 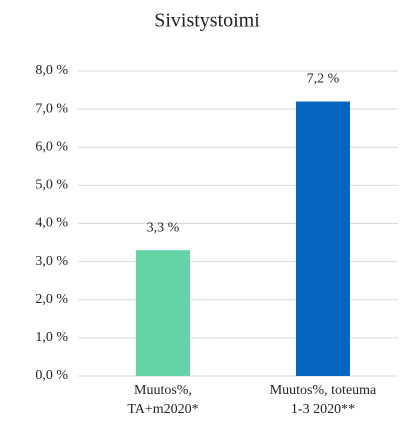 What do you see at coordinates (51, 108) in the screenshot?
I see `y-tick-label: 7,0 %` at bounding box center [51, 108].